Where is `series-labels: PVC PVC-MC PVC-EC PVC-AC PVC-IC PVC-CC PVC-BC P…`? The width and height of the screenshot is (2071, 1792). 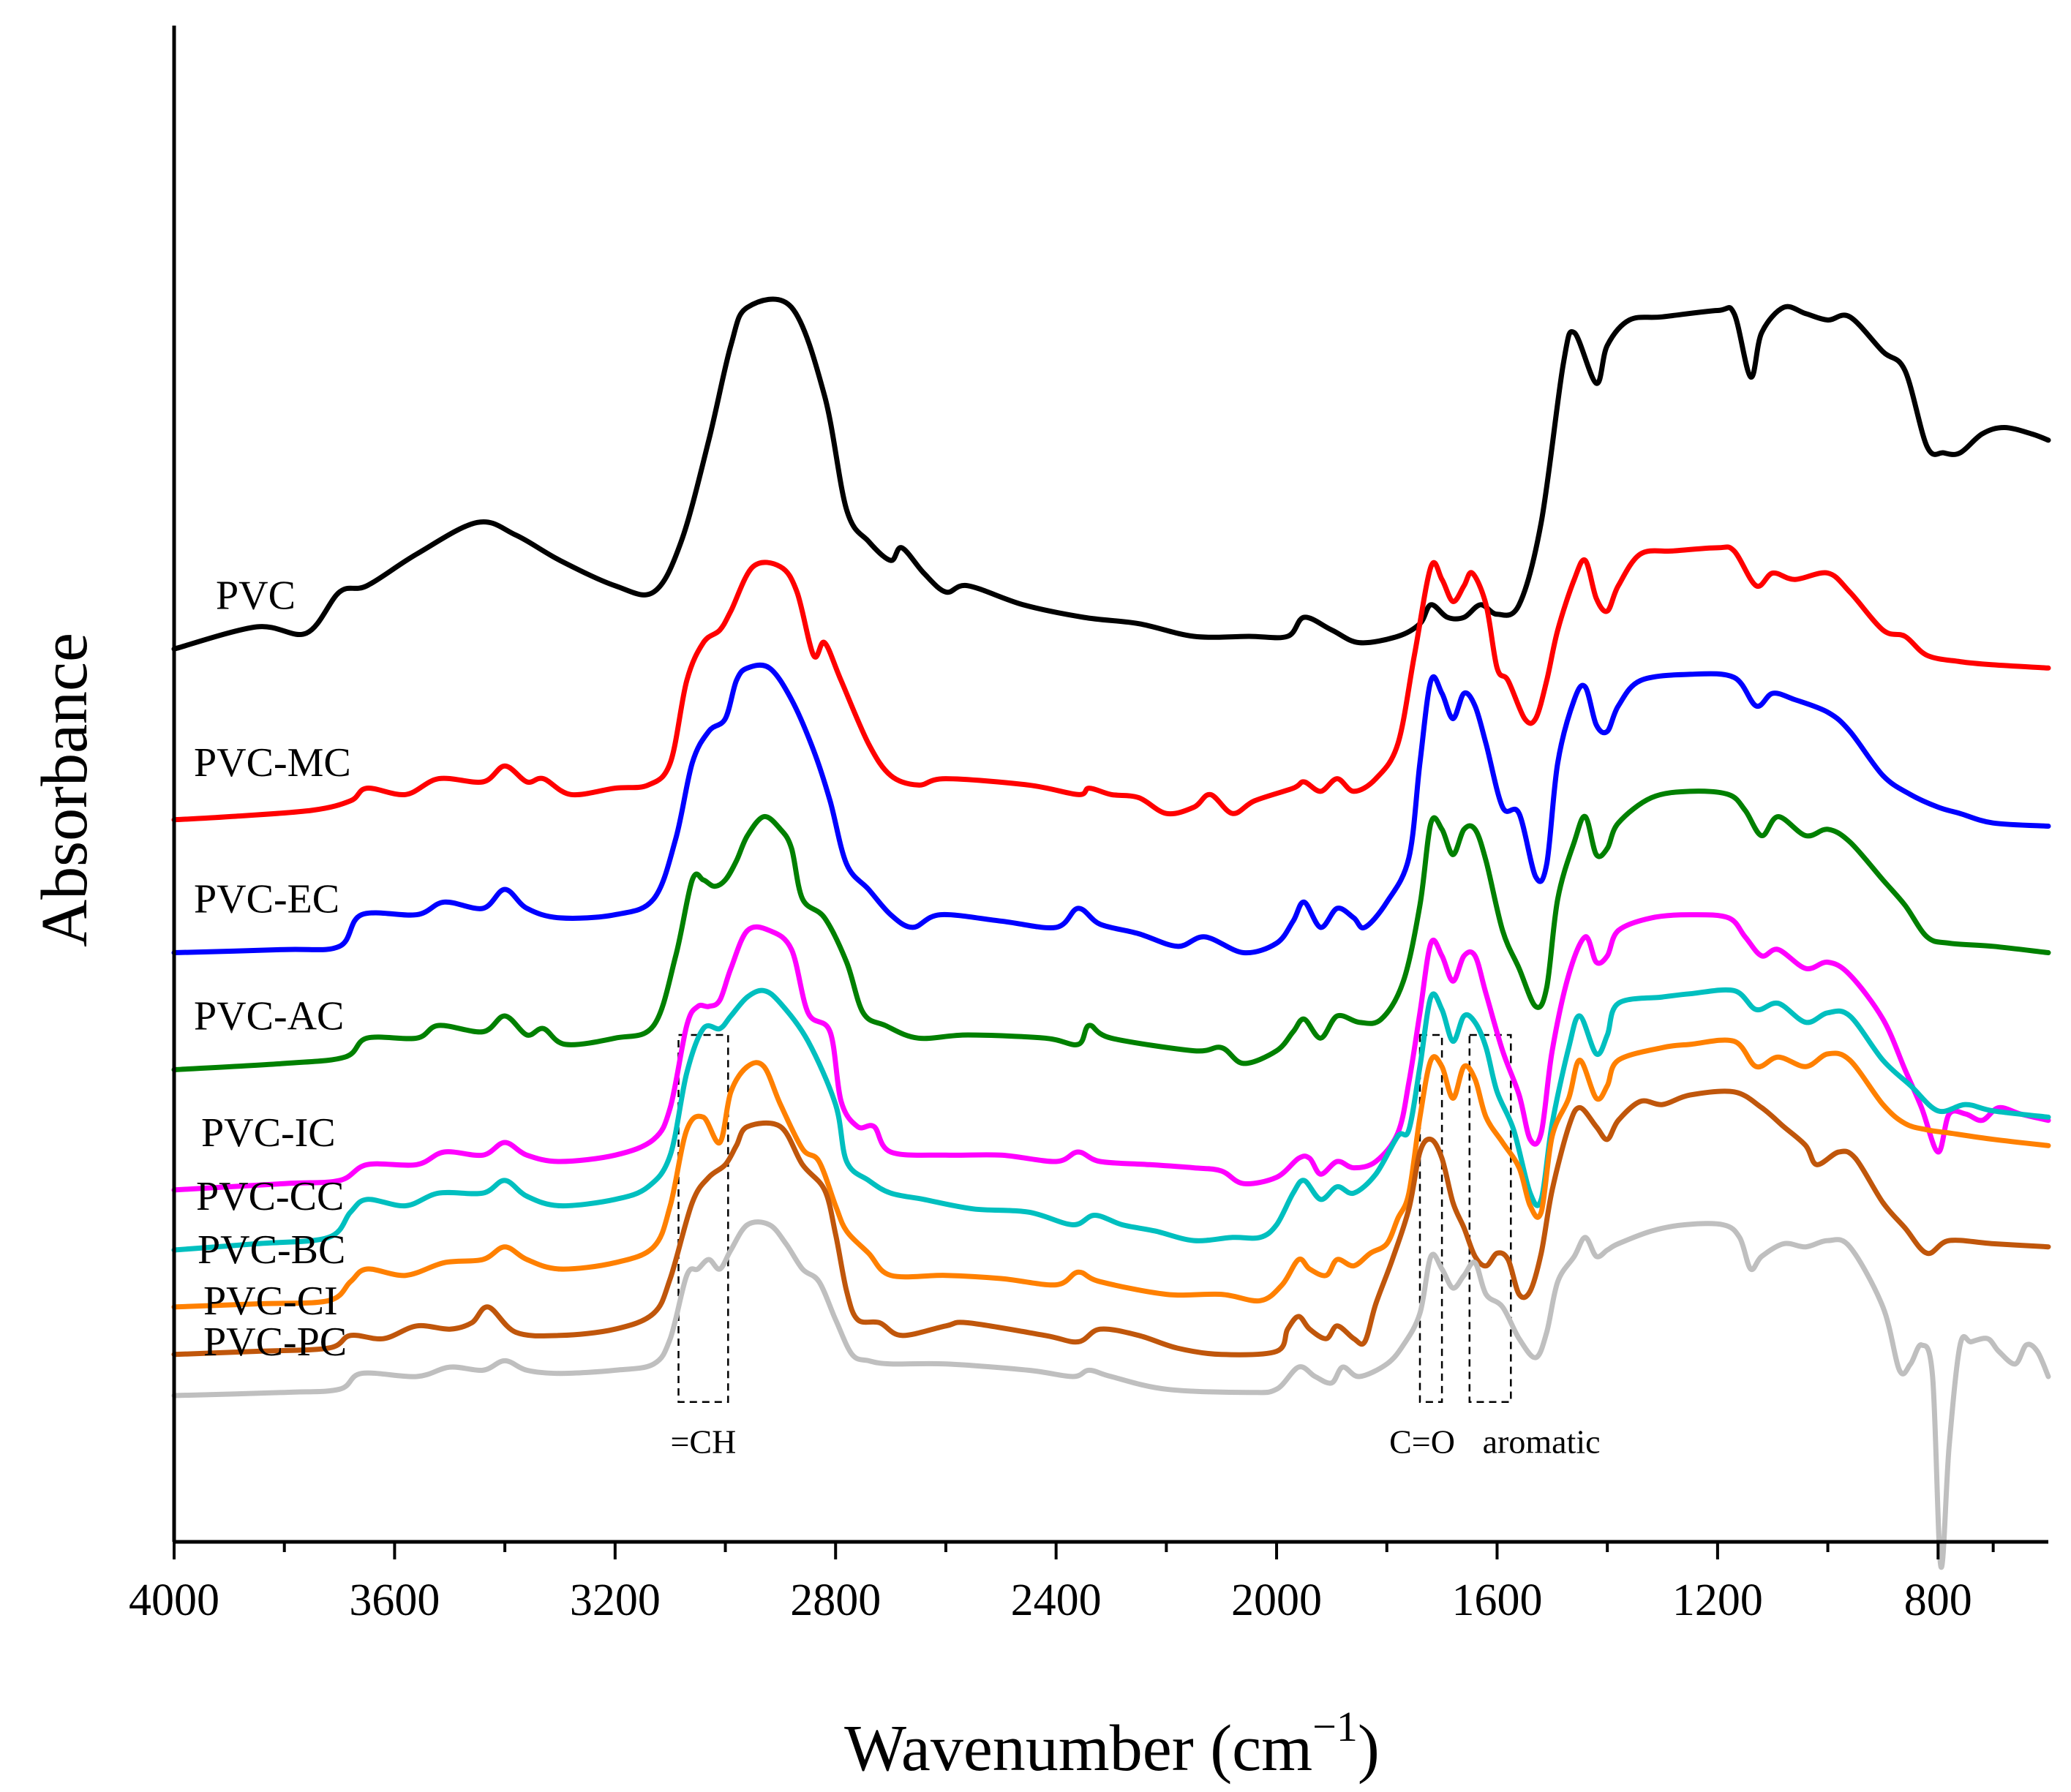
series-labels: PVC PVC-MC PVC-EC PVC-AC PVC-IC PVC-CC PVC-BC P… is located at coordinates (272, 969).